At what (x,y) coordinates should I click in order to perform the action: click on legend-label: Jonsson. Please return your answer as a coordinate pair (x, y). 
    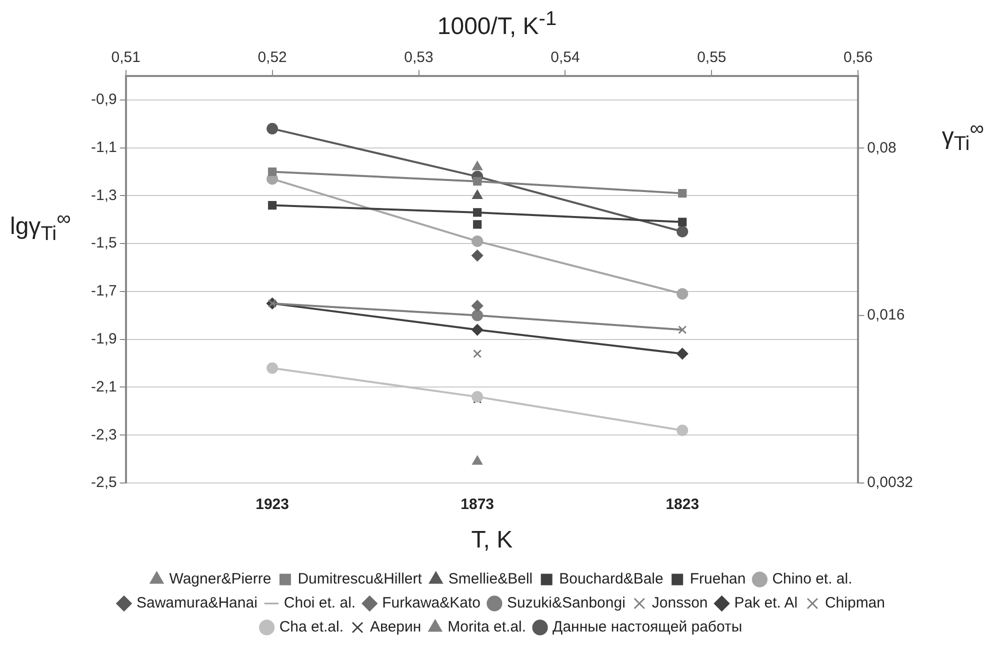
    Looking at the image, I should click on (680, 603).